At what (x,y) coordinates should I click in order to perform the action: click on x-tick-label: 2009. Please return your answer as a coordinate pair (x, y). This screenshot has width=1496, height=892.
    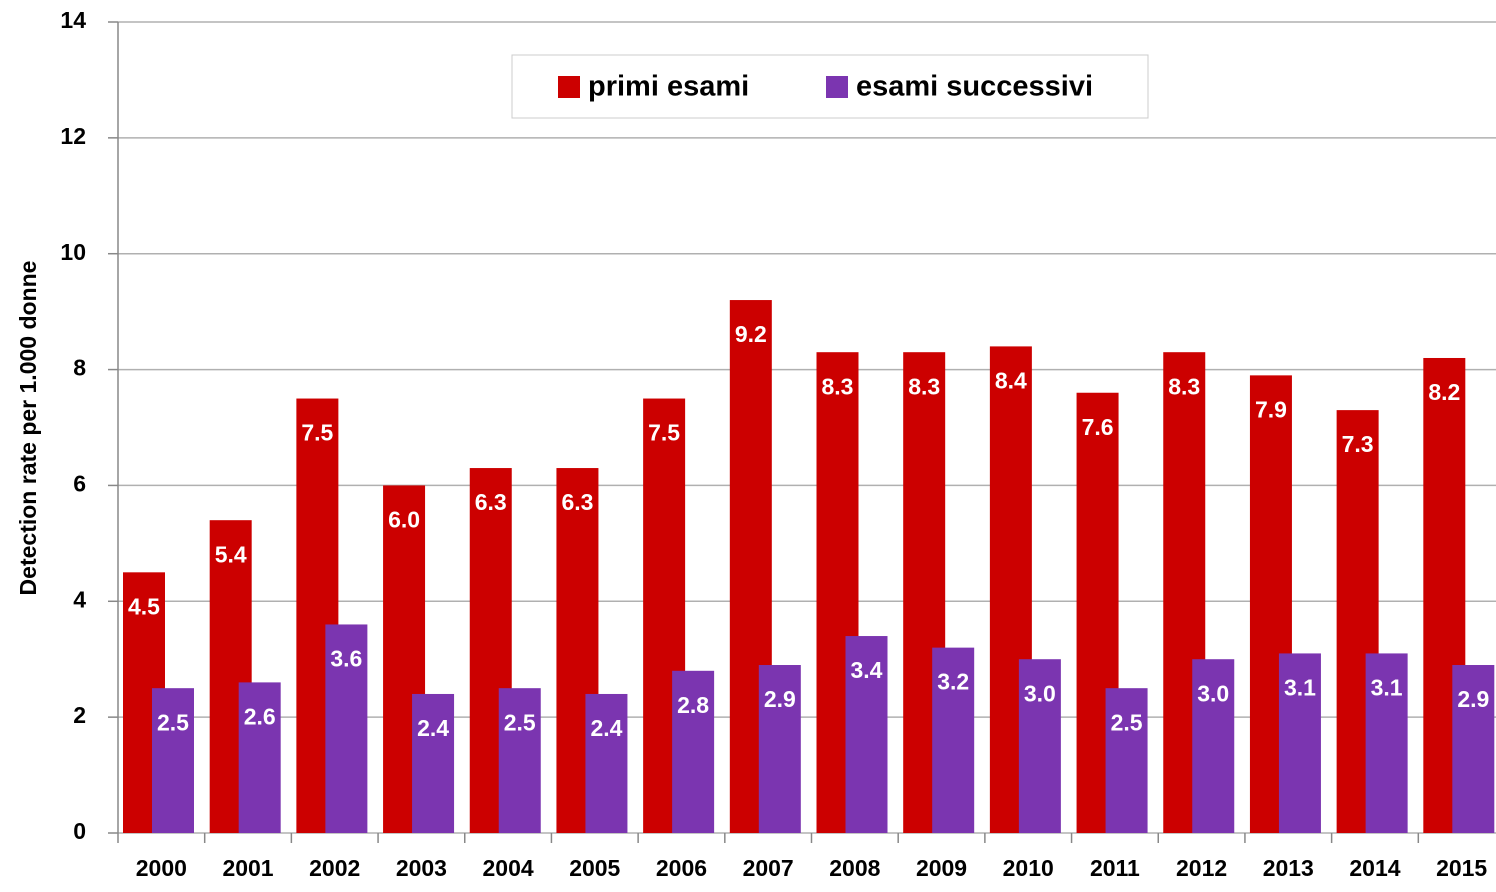
    Looking at the image, I should click on (941, 868).